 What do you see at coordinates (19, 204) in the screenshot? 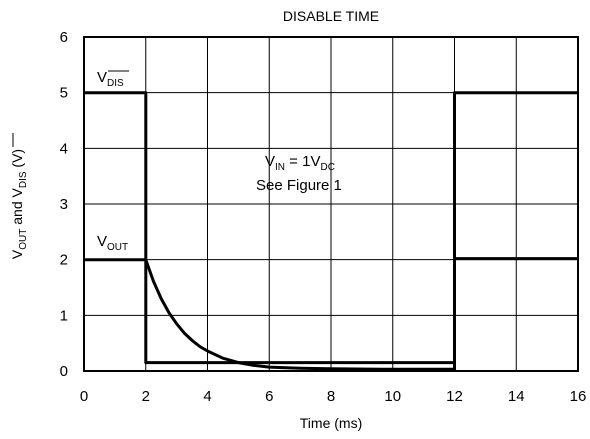
I see `y-axis-label: VOUT and VDIS (V)` at bounding box center [19, 204].